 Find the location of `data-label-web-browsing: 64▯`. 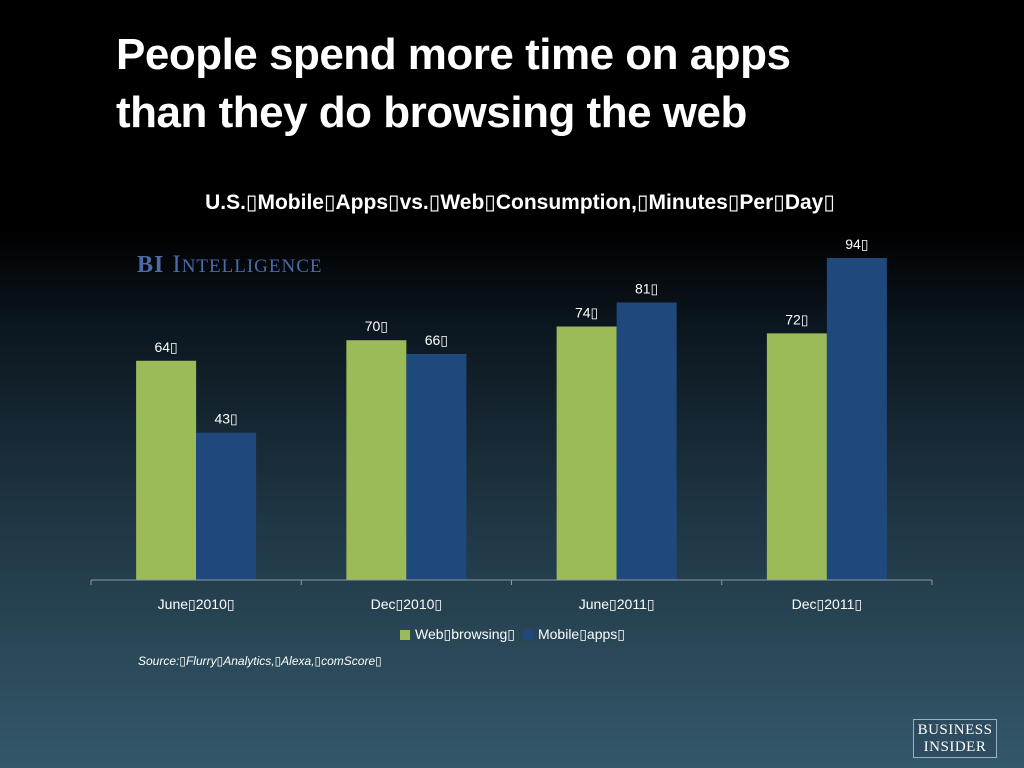

data-label-web-browsing: 64▯ is located at coordinates (165, 347).